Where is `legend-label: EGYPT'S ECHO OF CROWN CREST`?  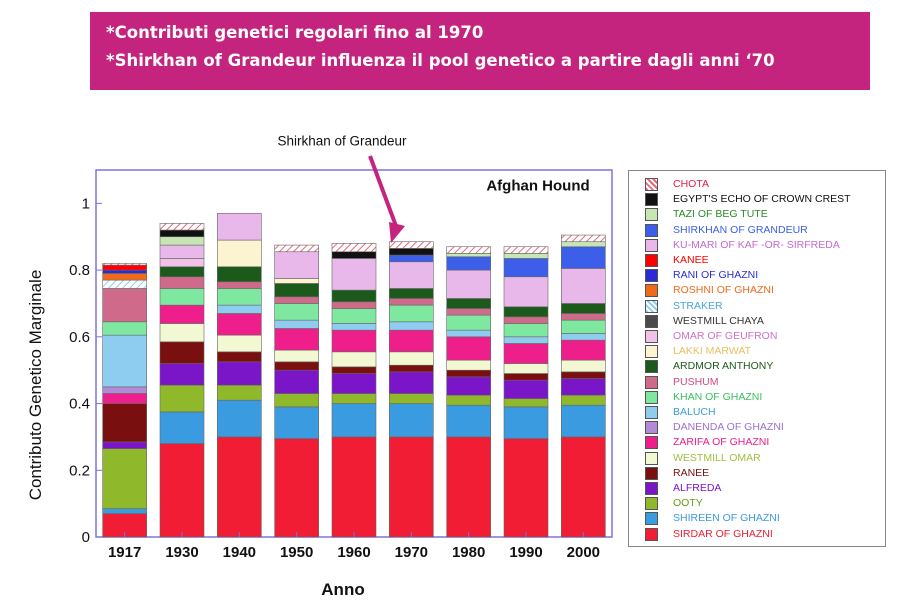 legend-label: EGYPT'S ECHO OF CROWN CREST is located at coordinates (762, 199).